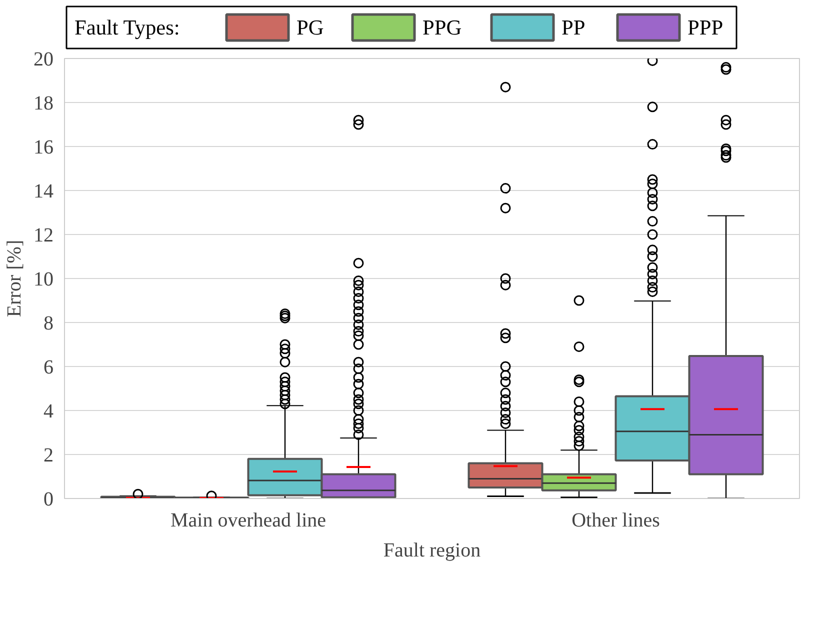 The image size is (827, 643). What do you see at coordinates (248, 521) in the screenshot?
I see `x-tick-label: Main overhead line` at bounding box center [248, 521].